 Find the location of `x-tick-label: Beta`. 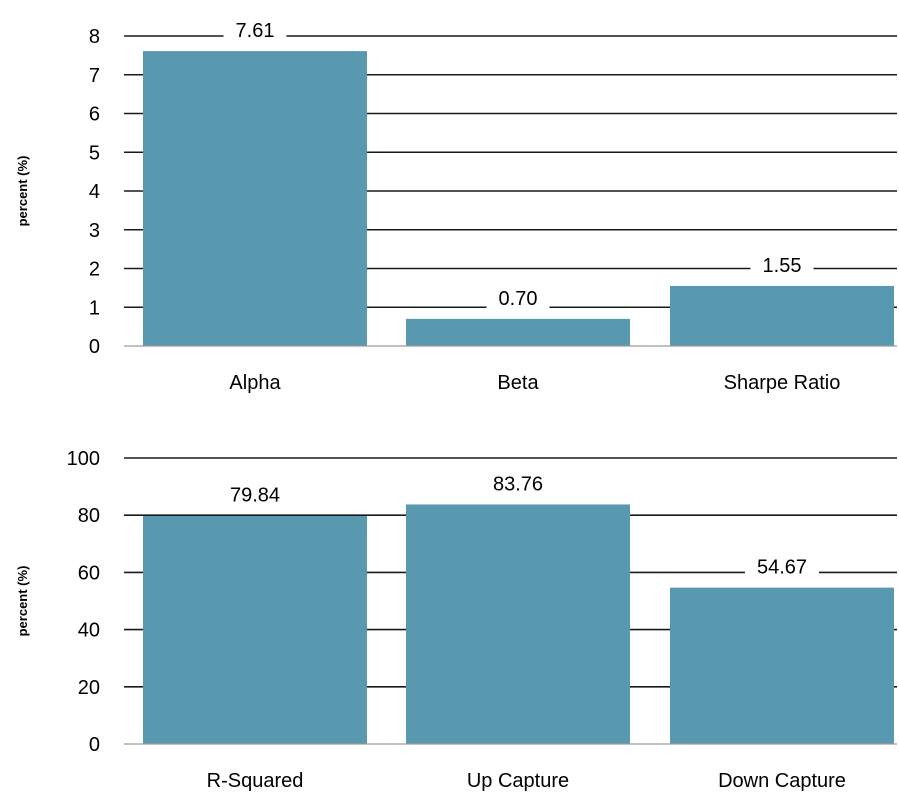

x-tick-label: Beta is located at coordinates (518, 383).